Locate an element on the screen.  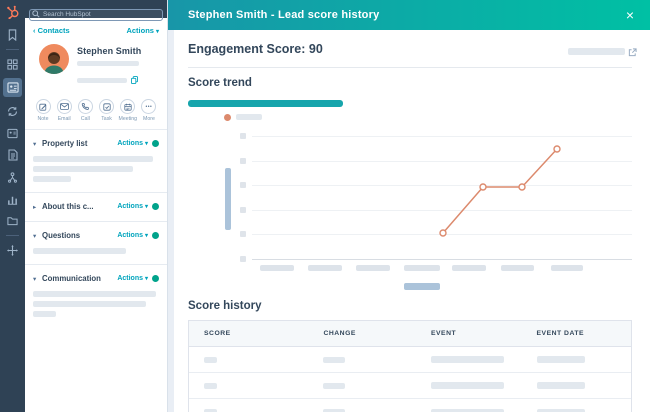
search-icon is located at coordinates (36, 14).